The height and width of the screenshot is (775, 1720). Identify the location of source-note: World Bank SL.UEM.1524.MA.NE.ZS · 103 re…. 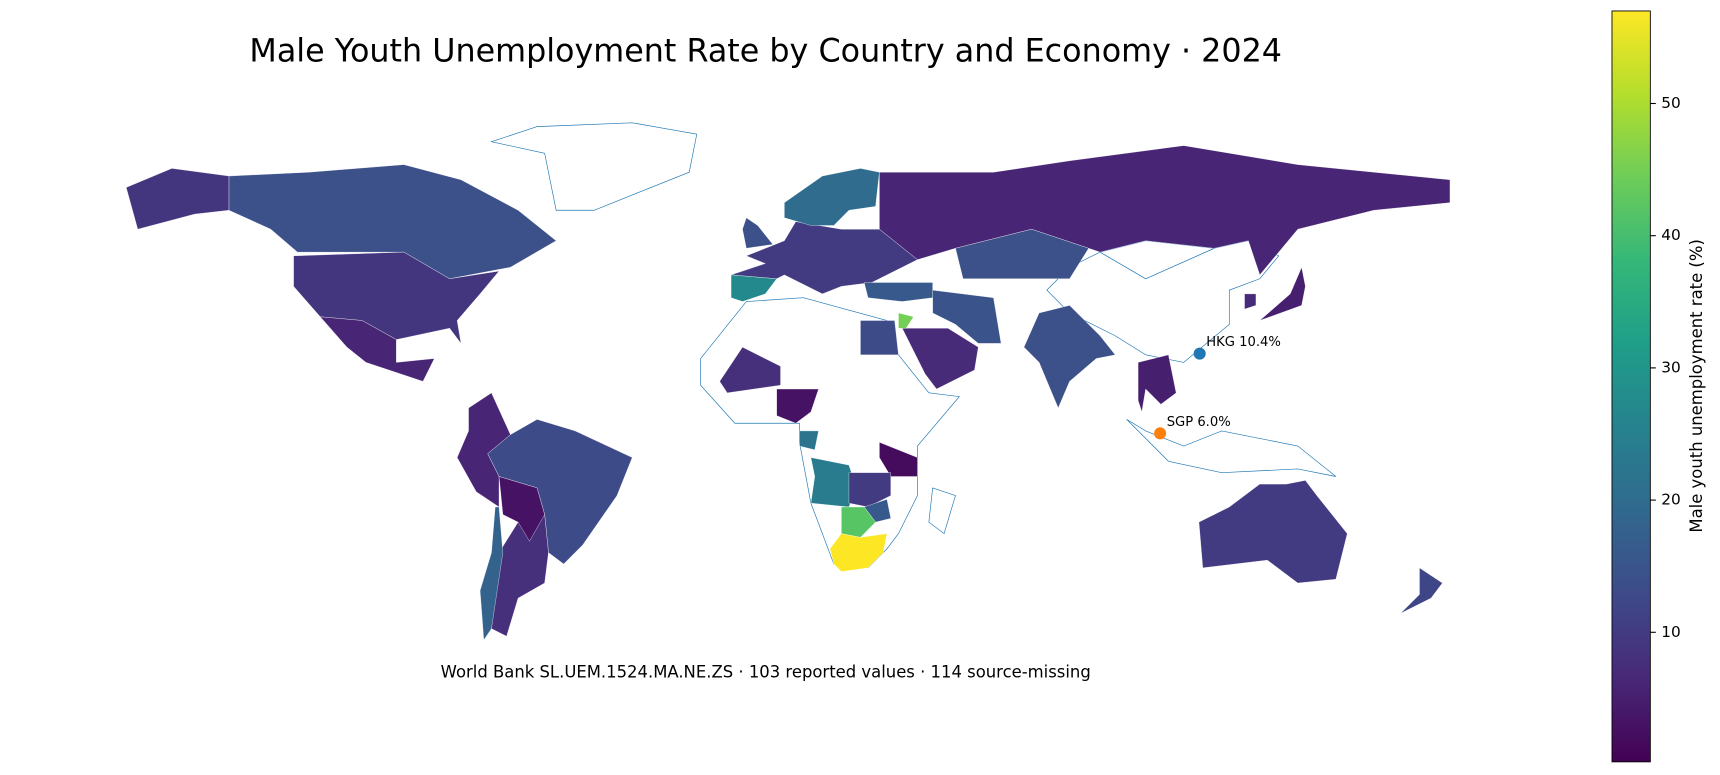
(766, 672).